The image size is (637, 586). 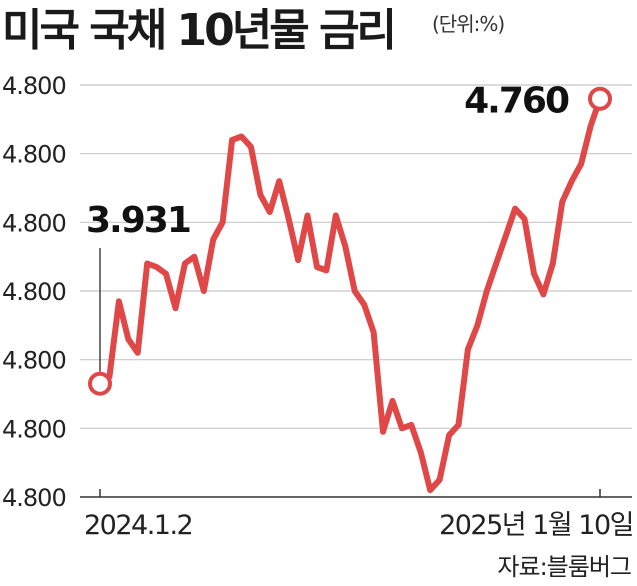 What do you see at coordinates (564, 567) in the screenshot?
I see `source-label: 자료:블룸버그` at bounding box center [564, 567].